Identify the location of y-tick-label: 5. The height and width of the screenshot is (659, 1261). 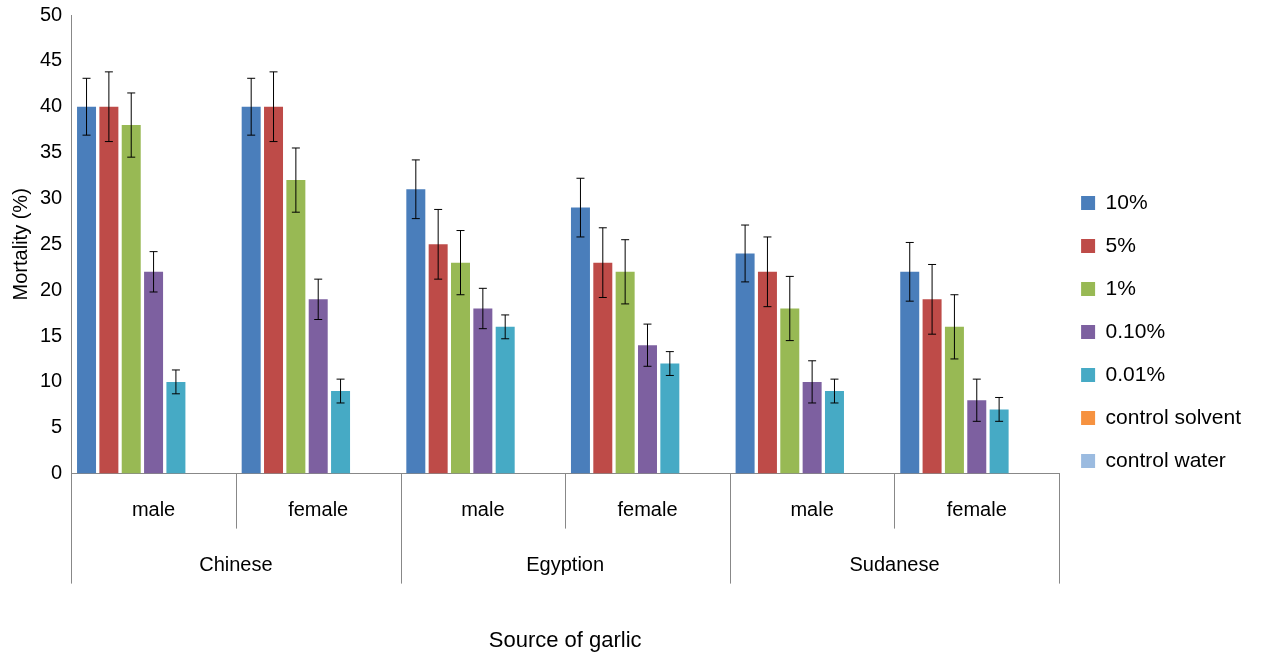
(57, 426).